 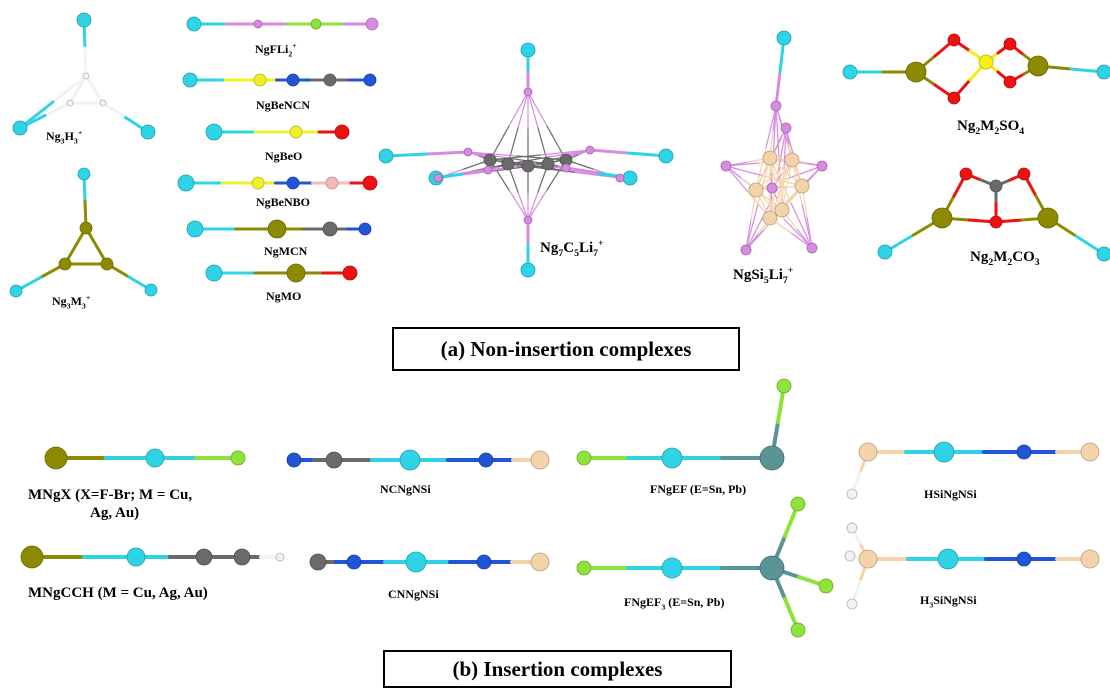 What do you see at coordinates (950, 494) in the screenshot?
I see `label-hsingnsi: HSiNgNSi` at bounding box center [950, 494].